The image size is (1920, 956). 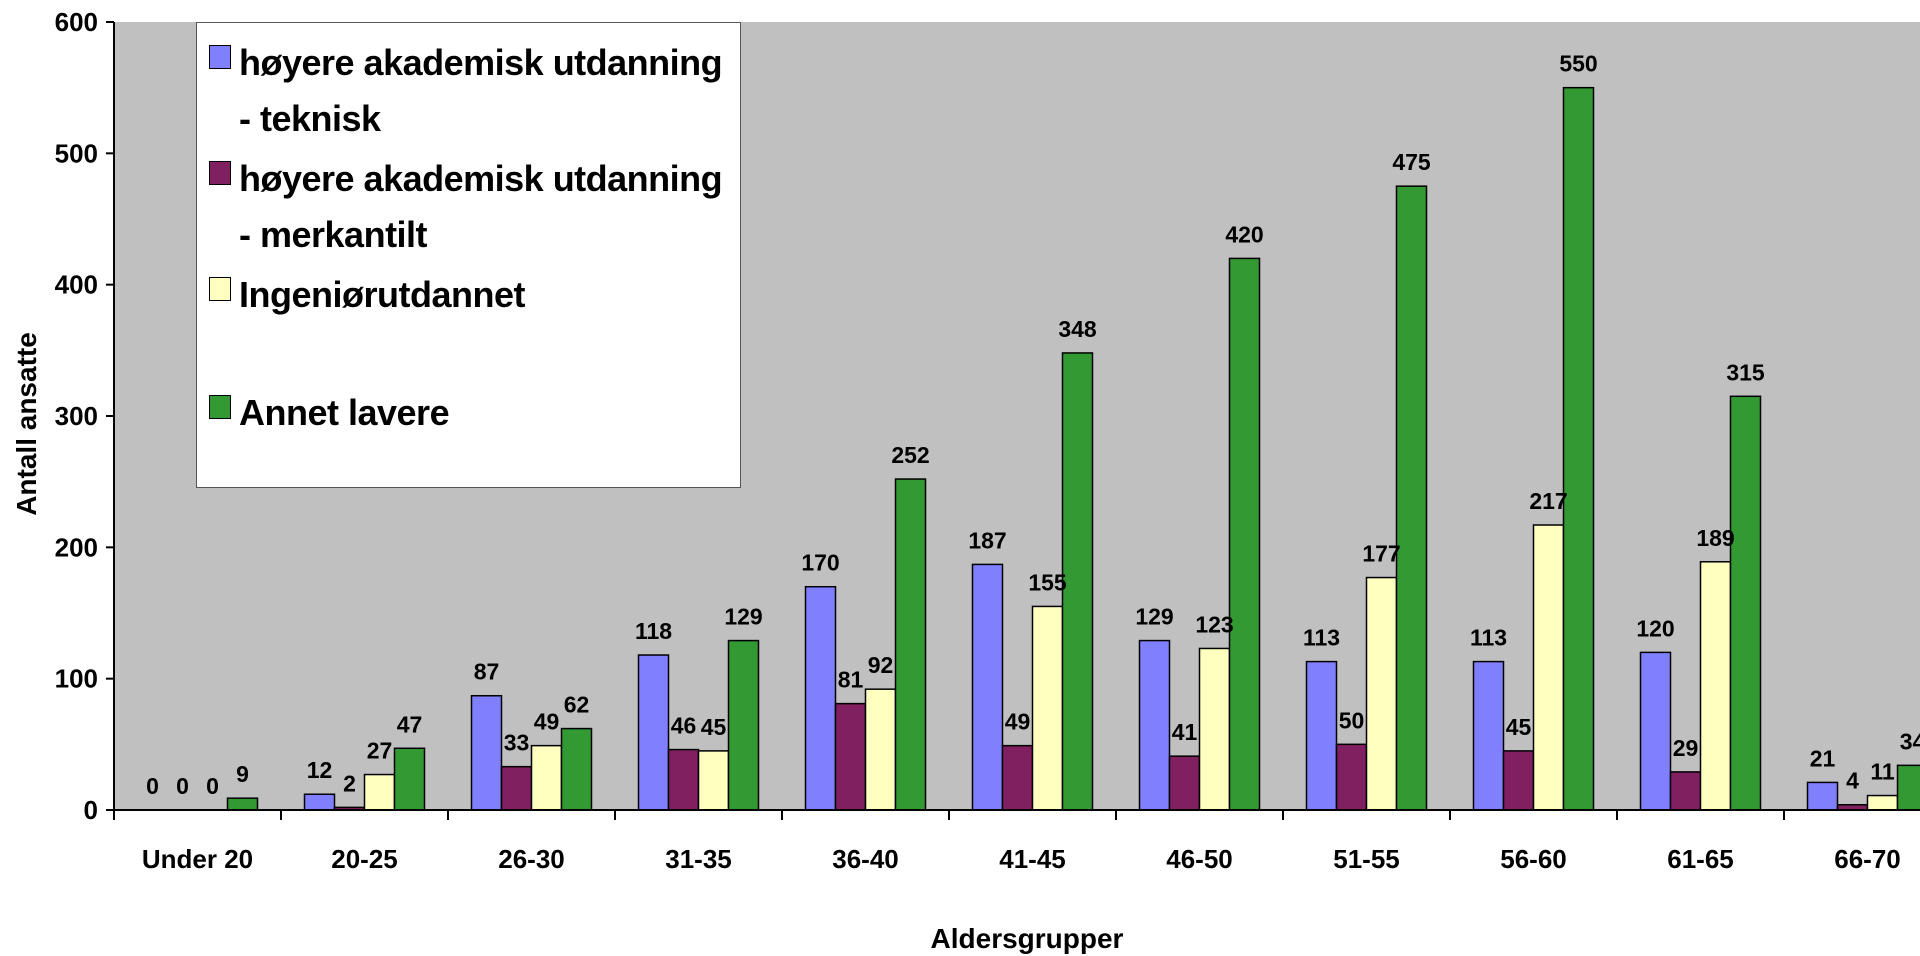 What do you see at coordinates (881, 665) in the screenshot?
I see `data-label-s2-36-40: 92` at bounding box center [881, 665].